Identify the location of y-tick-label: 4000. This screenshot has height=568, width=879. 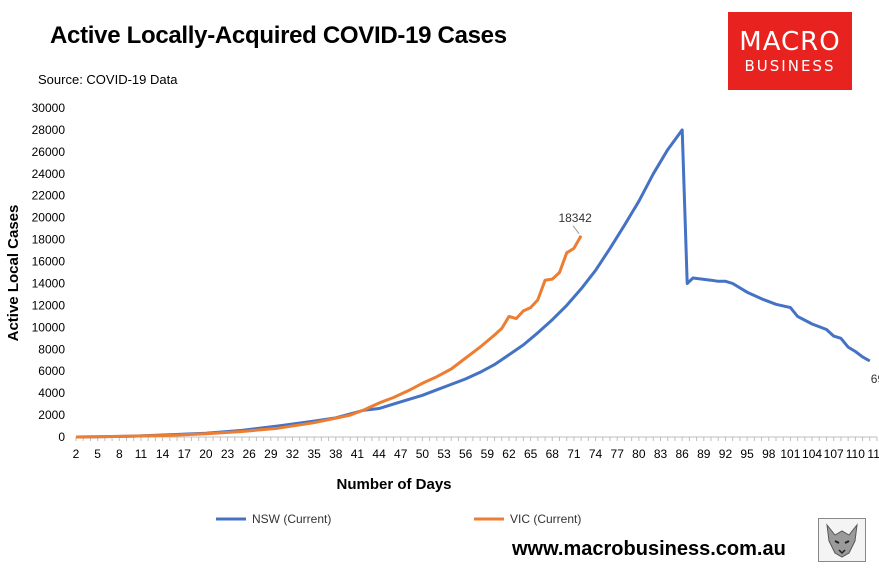
(51, 393).